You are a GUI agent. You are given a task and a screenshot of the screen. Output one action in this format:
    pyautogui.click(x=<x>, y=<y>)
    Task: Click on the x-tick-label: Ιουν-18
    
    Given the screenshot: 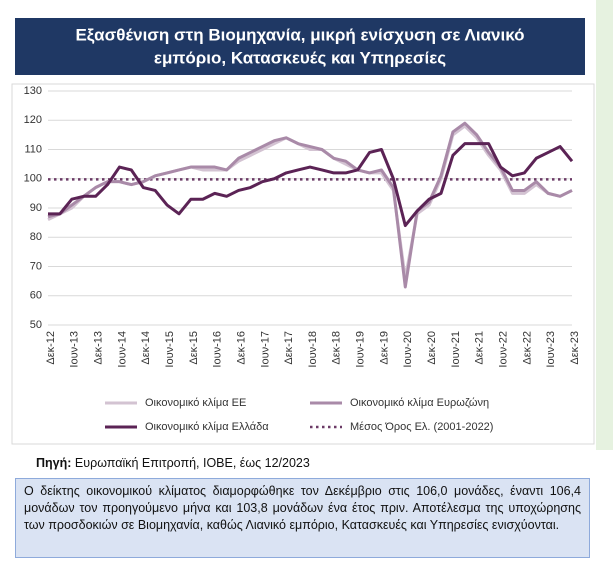 What is the action you would take?
    pyautogui.click(x=313, y=349)
    